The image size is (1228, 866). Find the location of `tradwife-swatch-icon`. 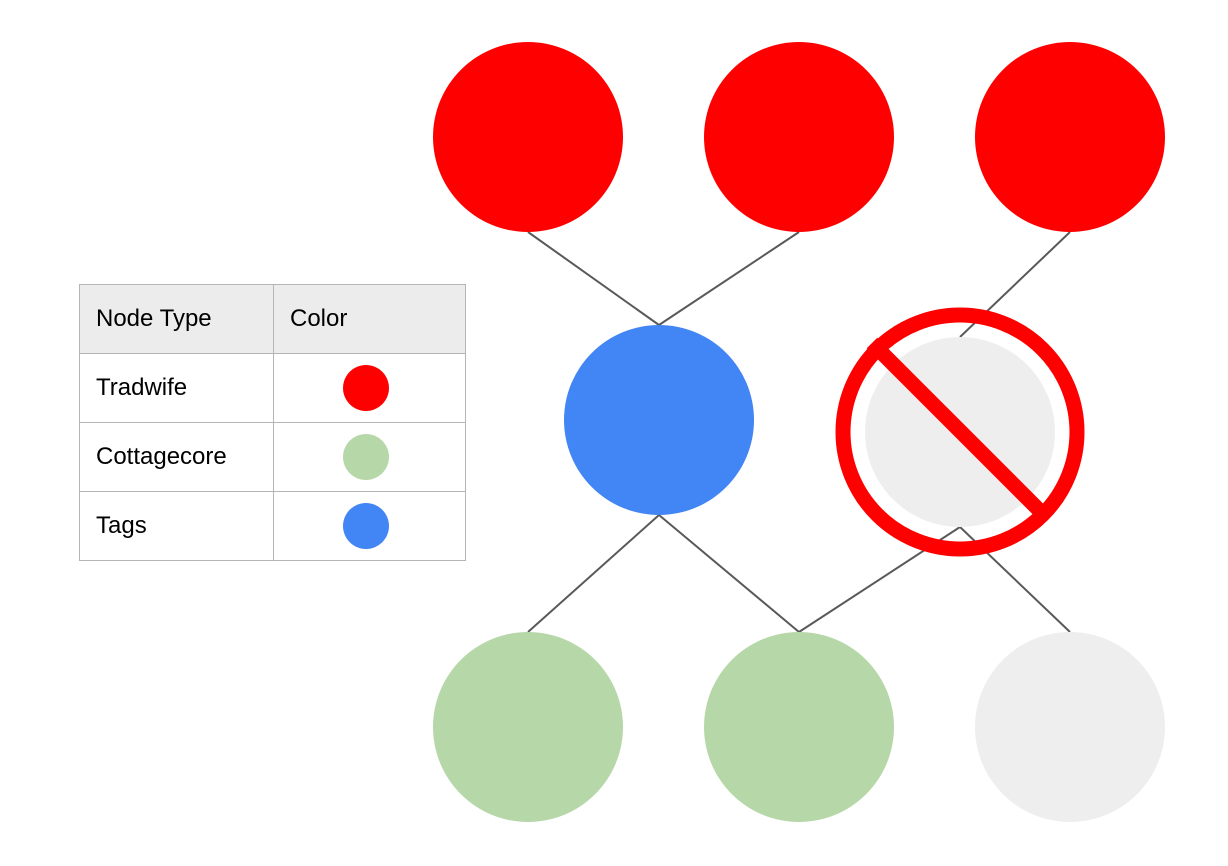

tradwife-swatch-icon is located at coordinates (366, 388).